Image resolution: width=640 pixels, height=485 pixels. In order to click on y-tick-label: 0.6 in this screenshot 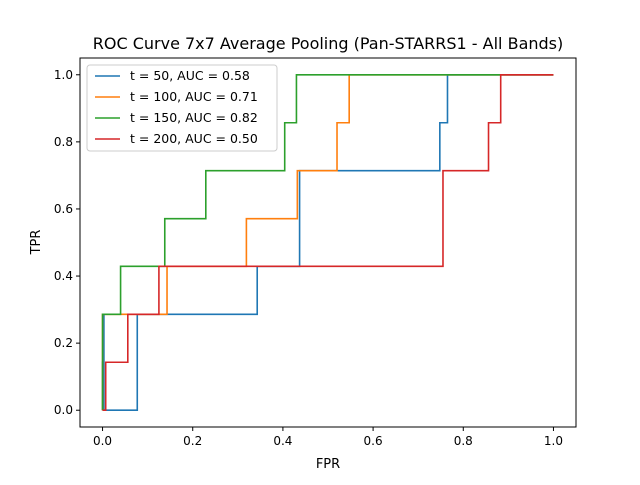, I will do `click(63, 209)`.